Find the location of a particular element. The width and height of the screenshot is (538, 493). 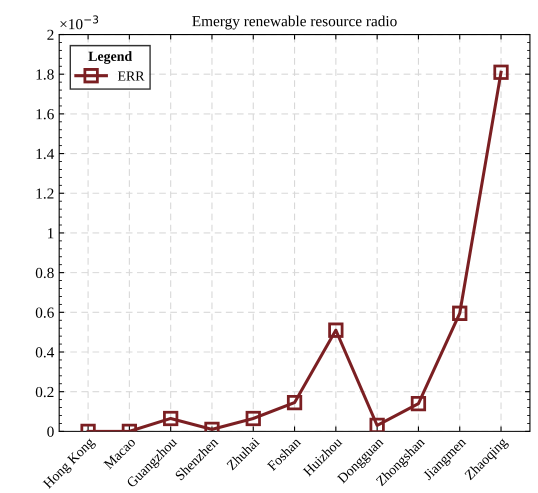

y-tick-label: 1 is located at coordinates (51, 233).